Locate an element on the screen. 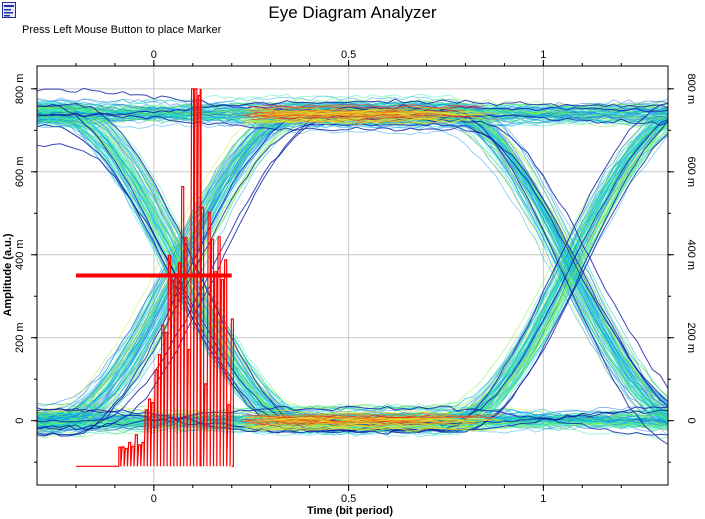  x-tick-label-bottom-0: 0 is located at coordinates (154, 499).